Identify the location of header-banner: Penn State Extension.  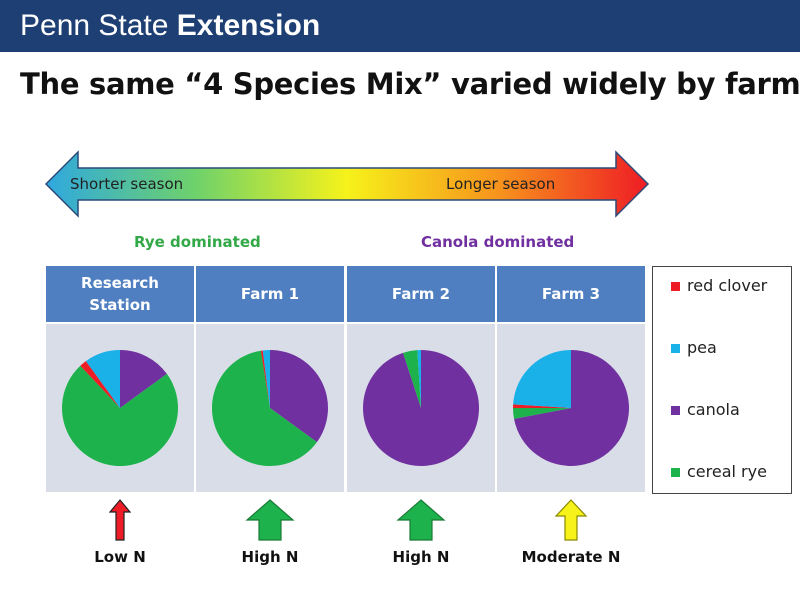
(400, 26).